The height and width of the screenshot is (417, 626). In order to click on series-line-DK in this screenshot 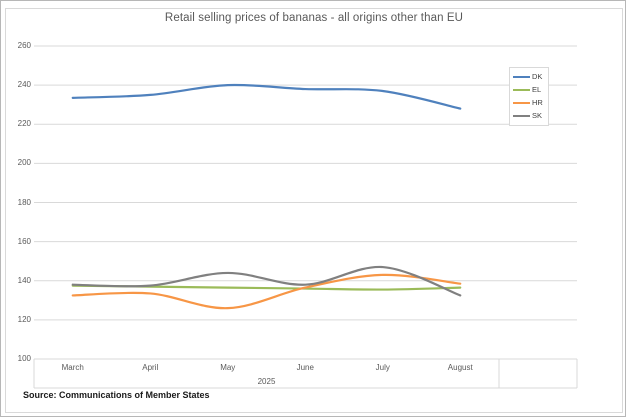, I will do `click(266, 96)`.